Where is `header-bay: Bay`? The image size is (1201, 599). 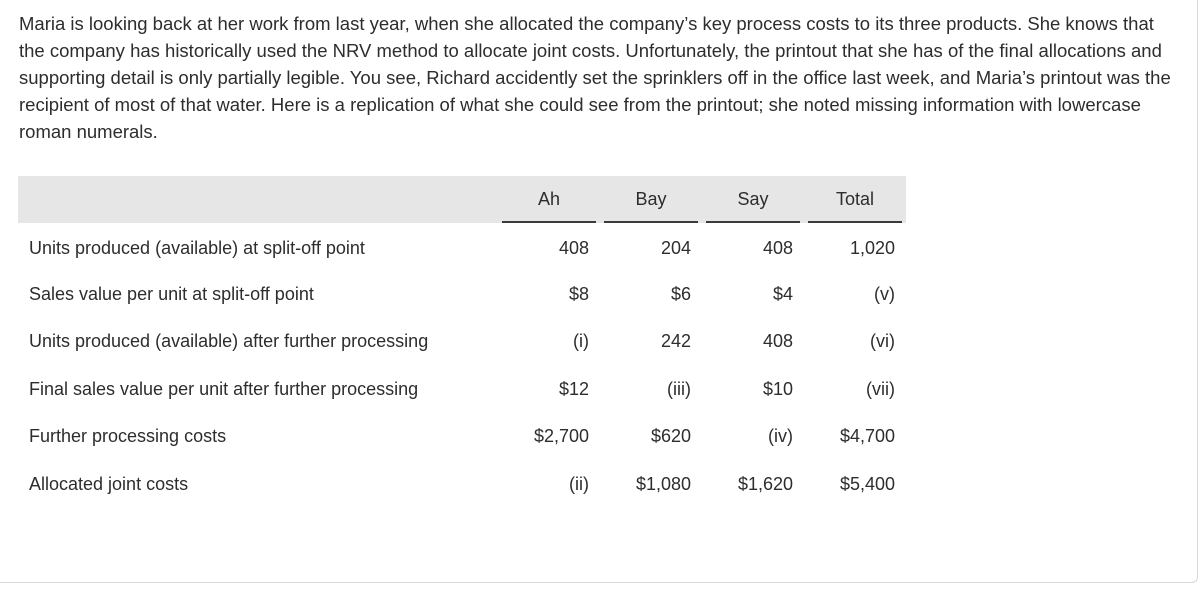 header-bay: Bay is located at coordinates (651, 199).